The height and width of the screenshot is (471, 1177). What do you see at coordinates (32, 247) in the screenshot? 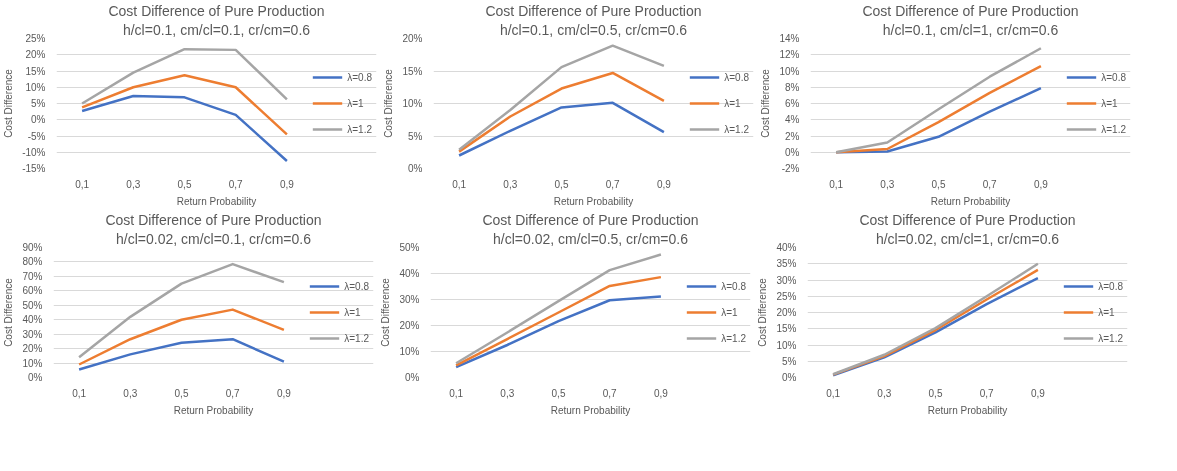
I see `y-tick-label: 90%` at bounding box center [32, 247].